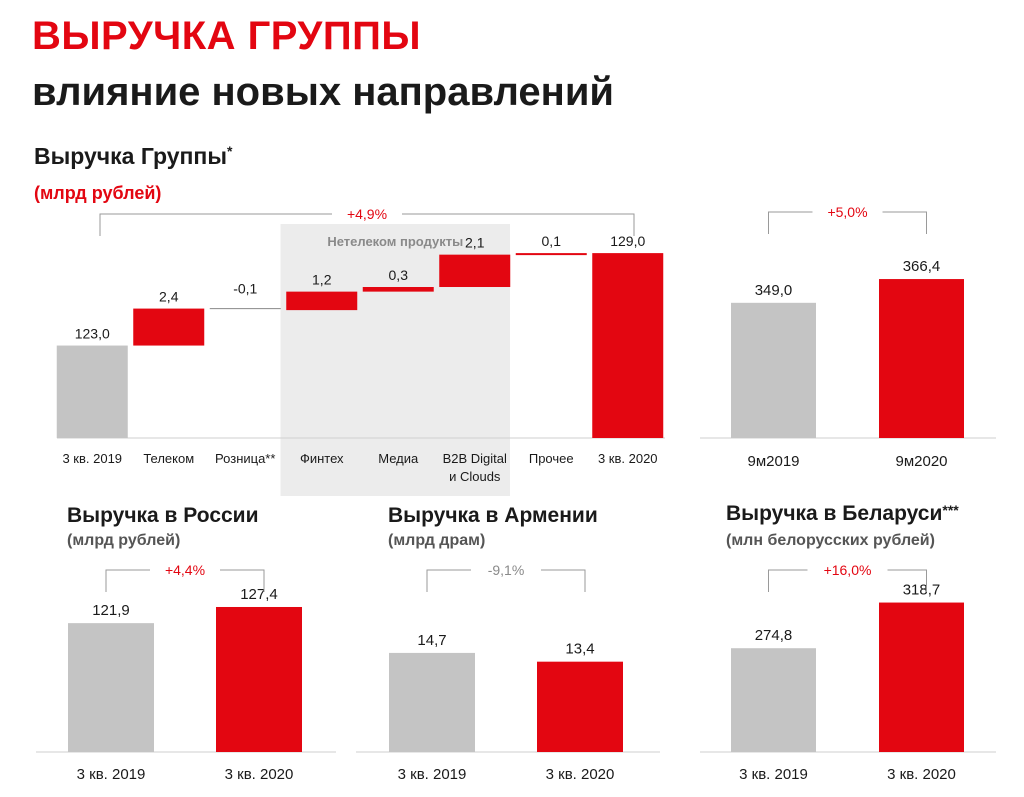 The image size is (1024, 797). Describe the element at coordinates (398, 458) in the screenshot. I see `waterfall-category-label-4: Медиа` at that location.